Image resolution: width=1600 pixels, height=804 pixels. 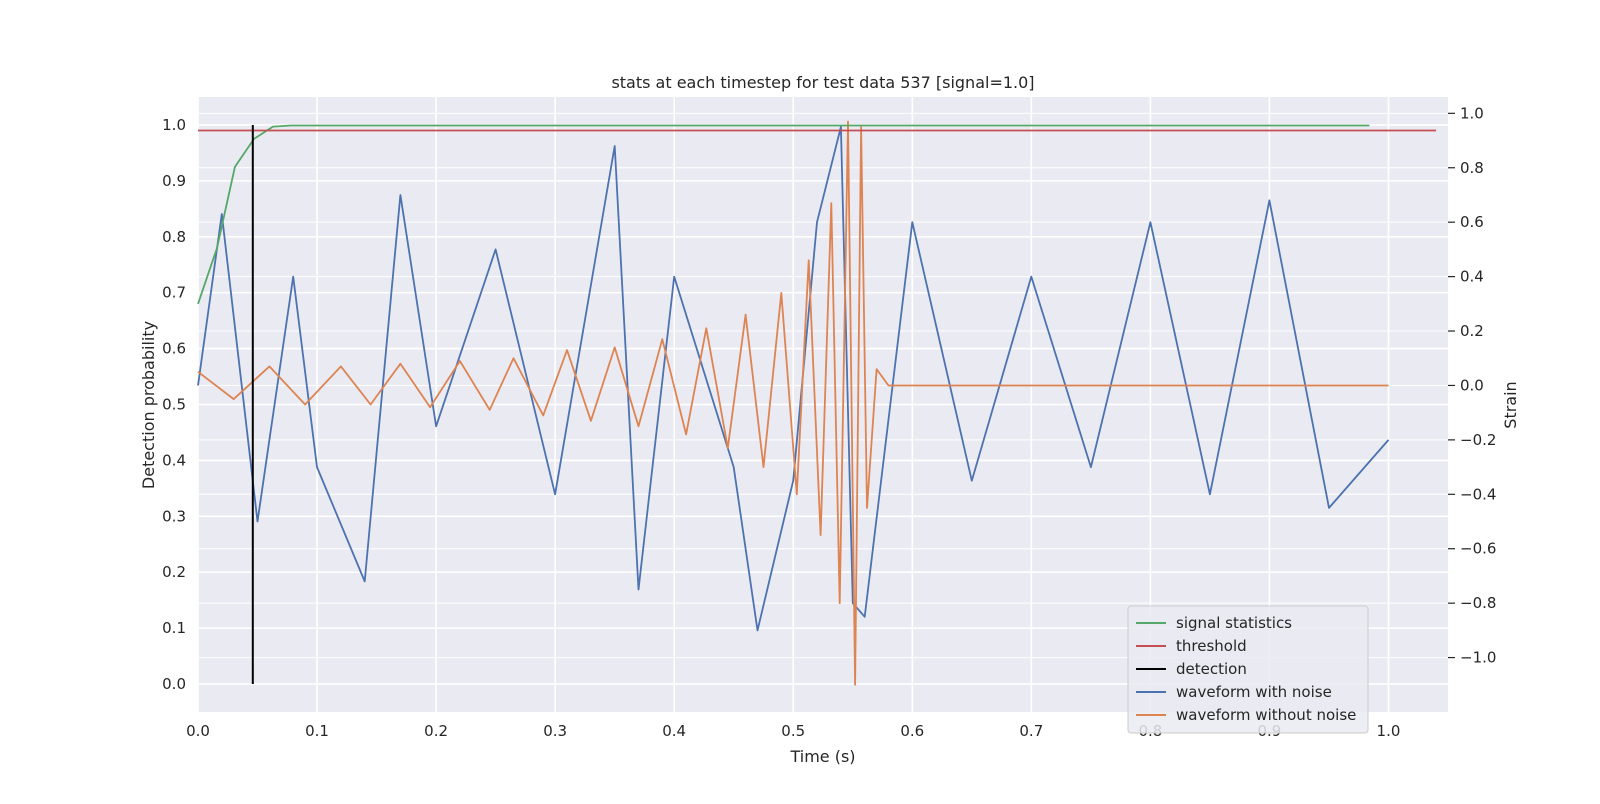 What do you see at coordinates (174, 684) in the screenshot?
I see `y-tick-label: 0.0` at bounding box center [174, 684].